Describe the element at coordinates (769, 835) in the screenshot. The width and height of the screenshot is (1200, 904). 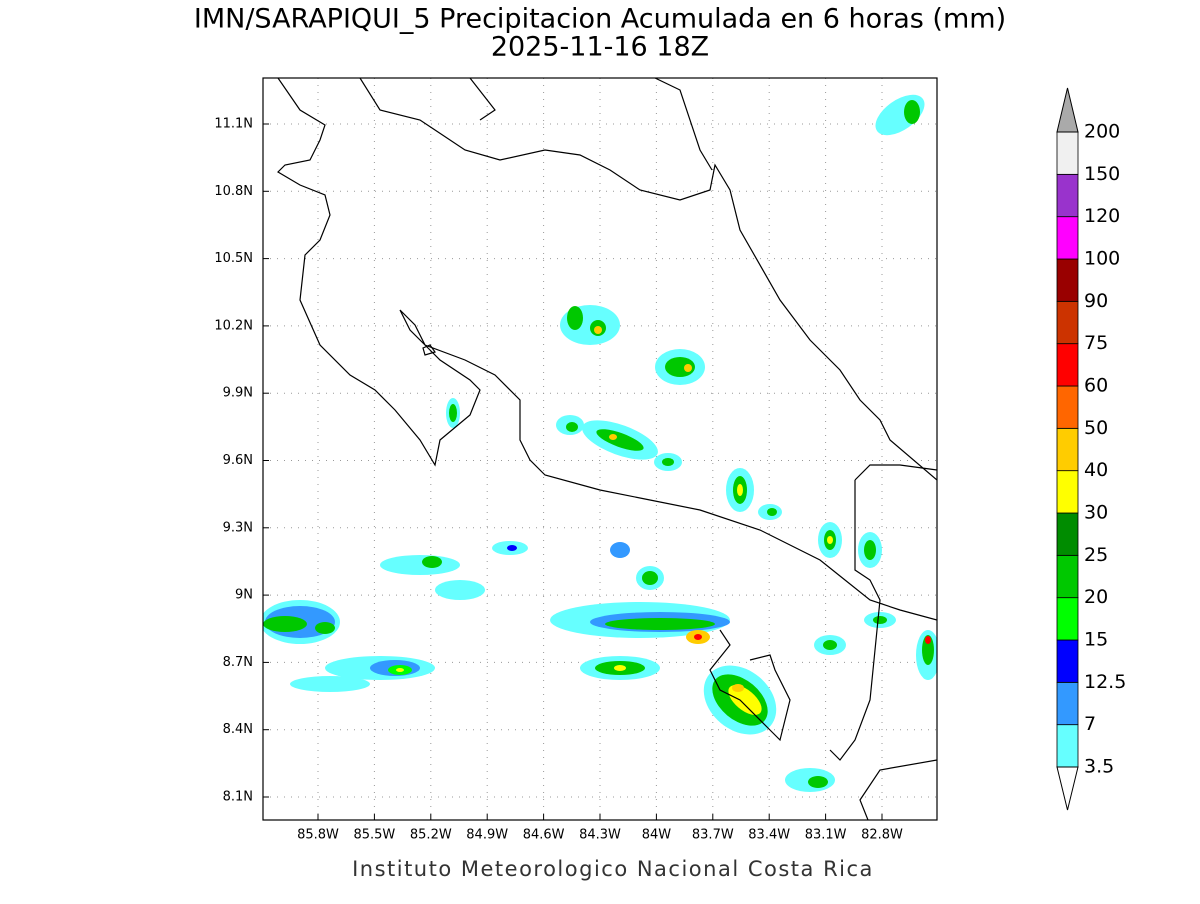
I see `lon-label: 83.4W` at that location.